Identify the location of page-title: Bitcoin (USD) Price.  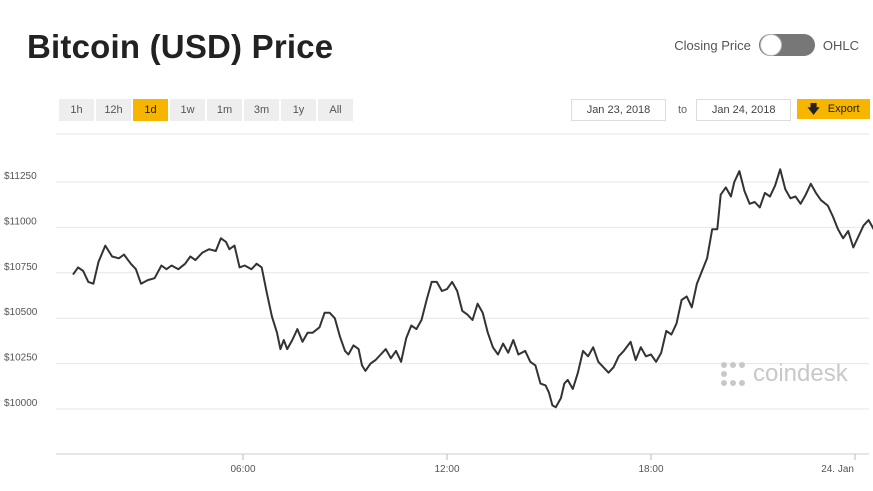
(180, 46).